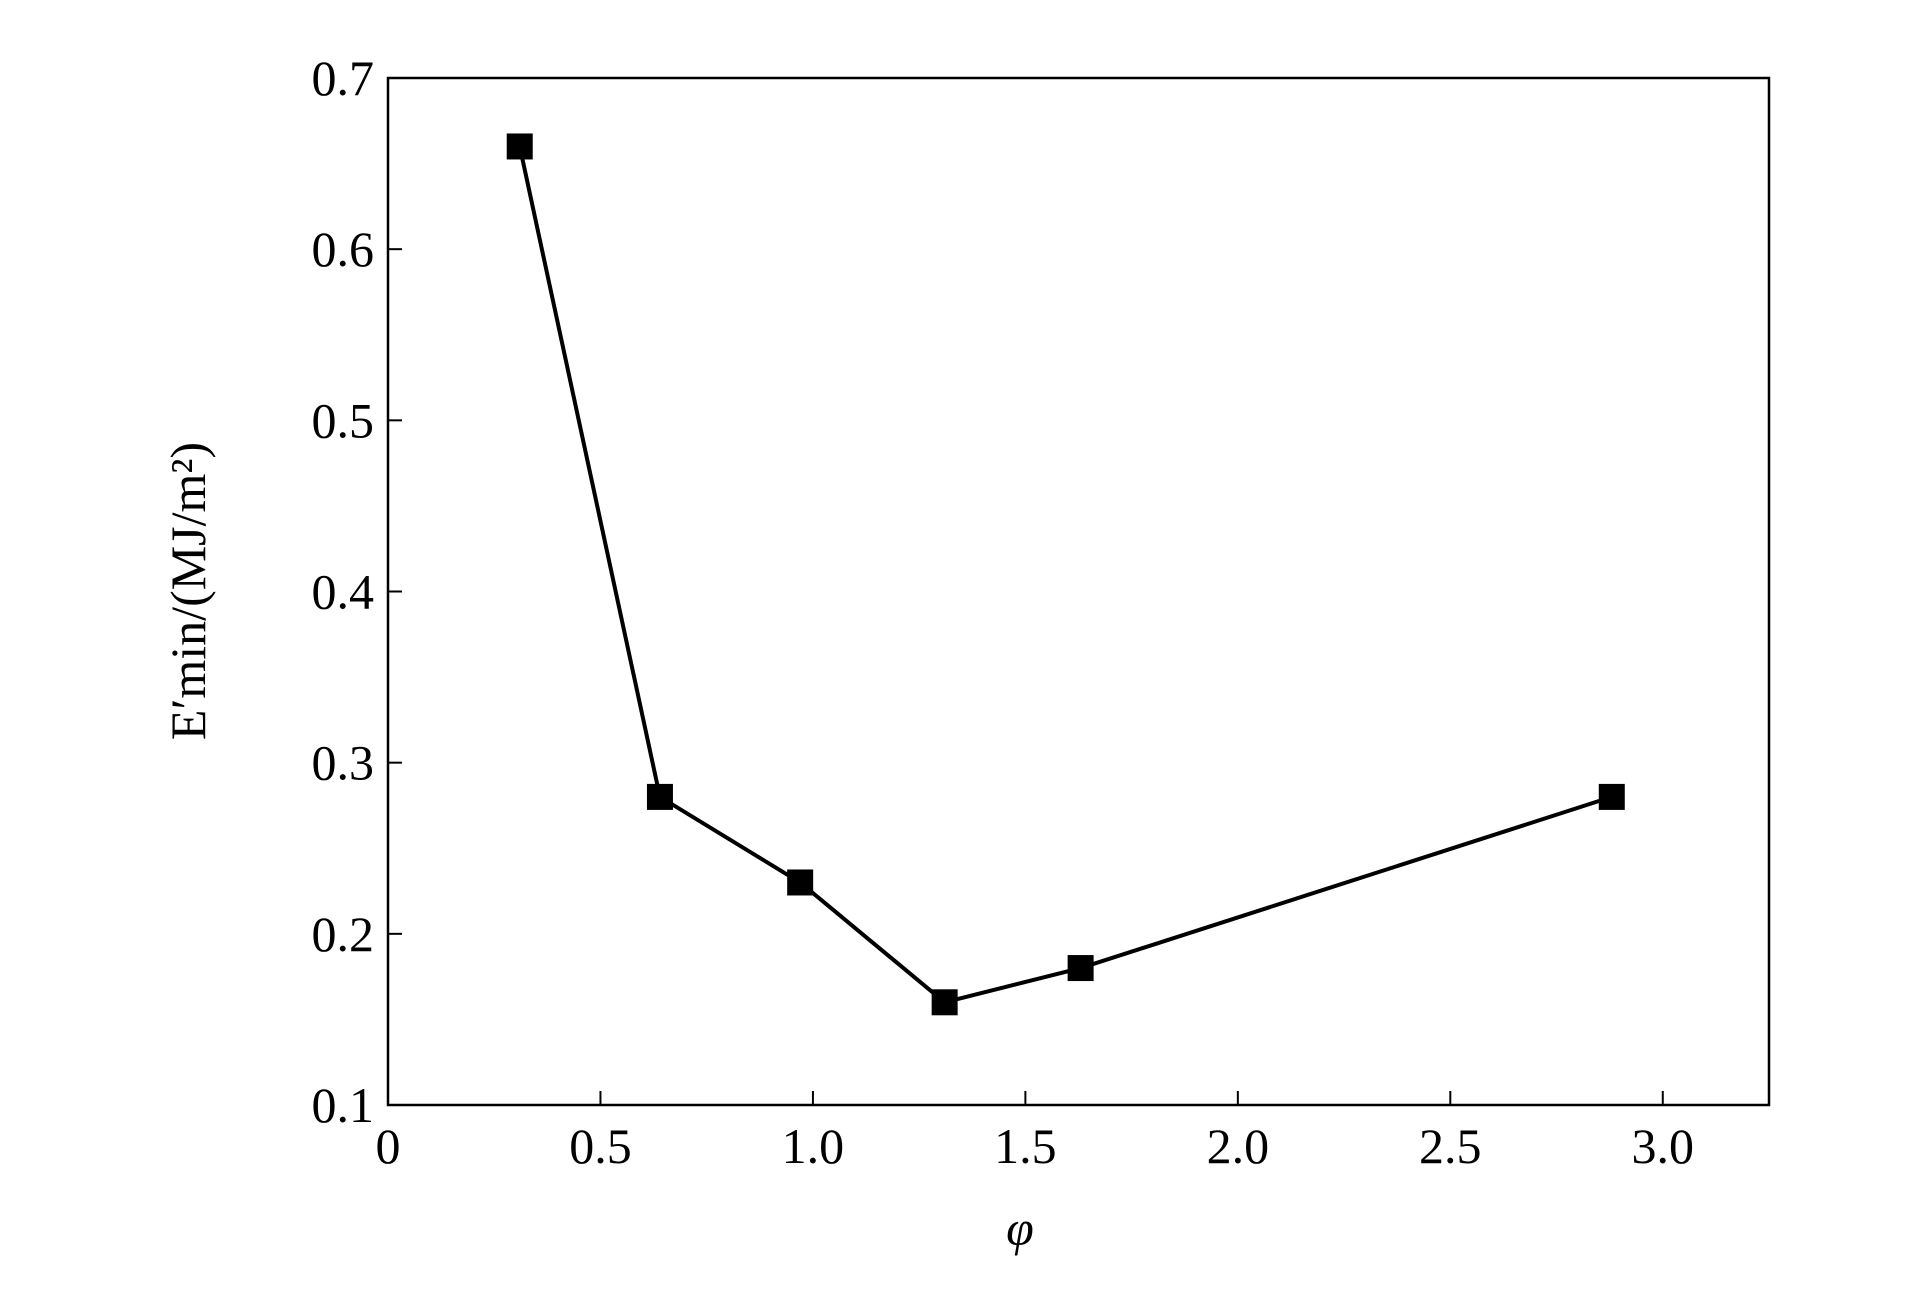 This screenshot has width=1923, height=1299. What do you see at coordinates (813, 1146) in the screenshot?
I see `x-tick-label: 1.0` at bounding box center [813, 1146].